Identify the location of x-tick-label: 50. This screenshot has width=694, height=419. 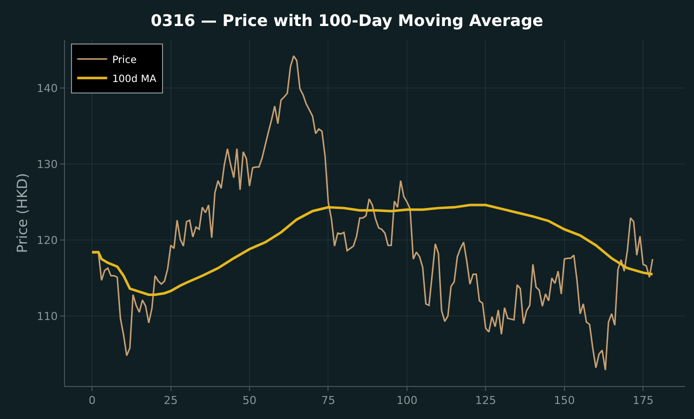
(249, 401).